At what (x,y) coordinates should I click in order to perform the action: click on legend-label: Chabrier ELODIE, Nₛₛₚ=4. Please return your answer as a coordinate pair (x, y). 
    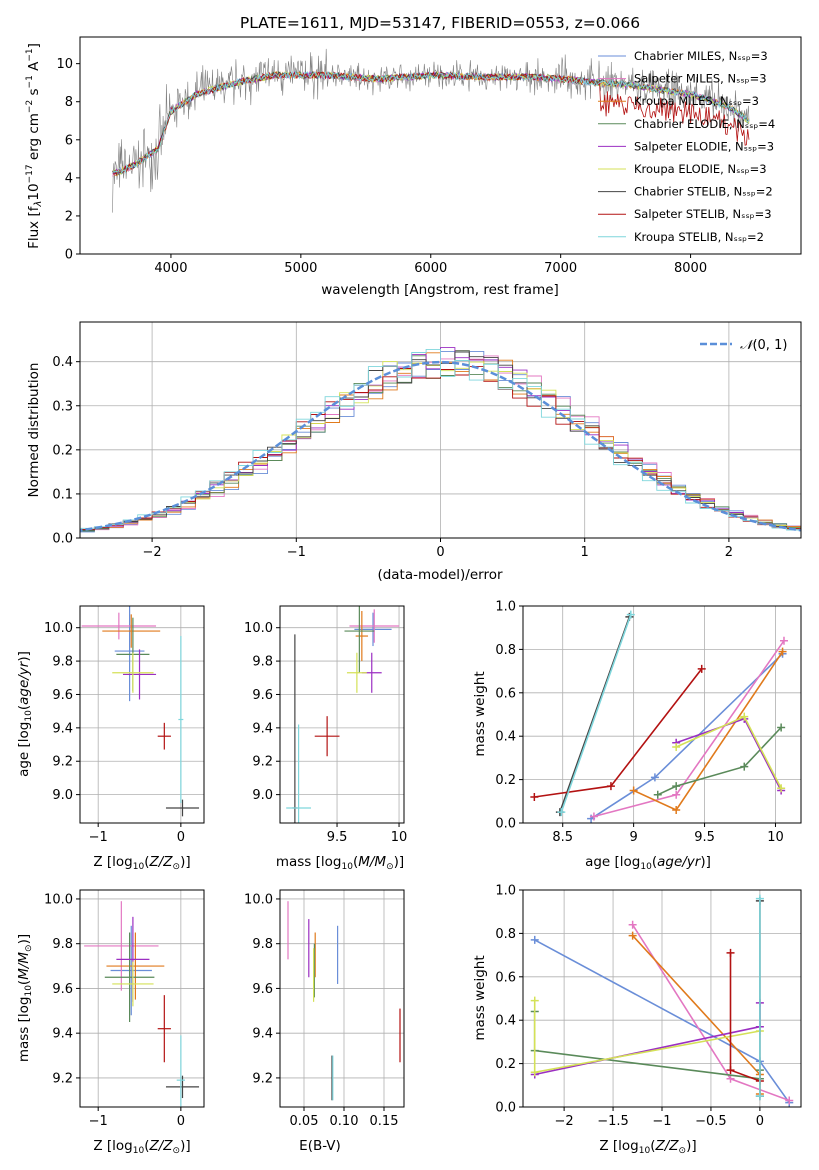
    Looking at the image, I should click on (704, 124).